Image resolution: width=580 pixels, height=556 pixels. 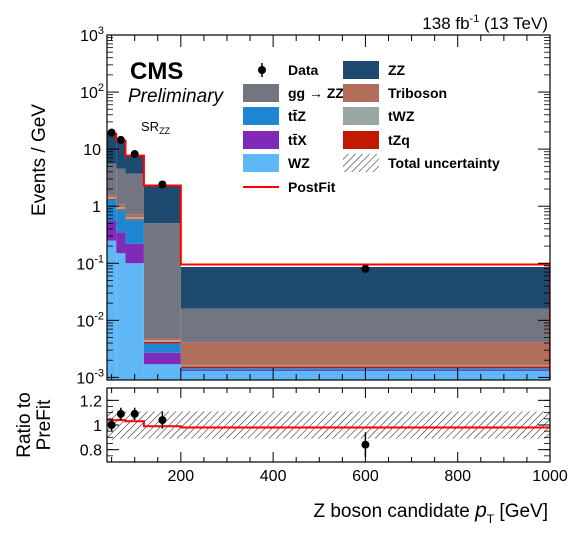 What do you see at coordinates (457, 476) in the screenshot?
I see `x-tick-label: 800` at bounding box center [457, 476].